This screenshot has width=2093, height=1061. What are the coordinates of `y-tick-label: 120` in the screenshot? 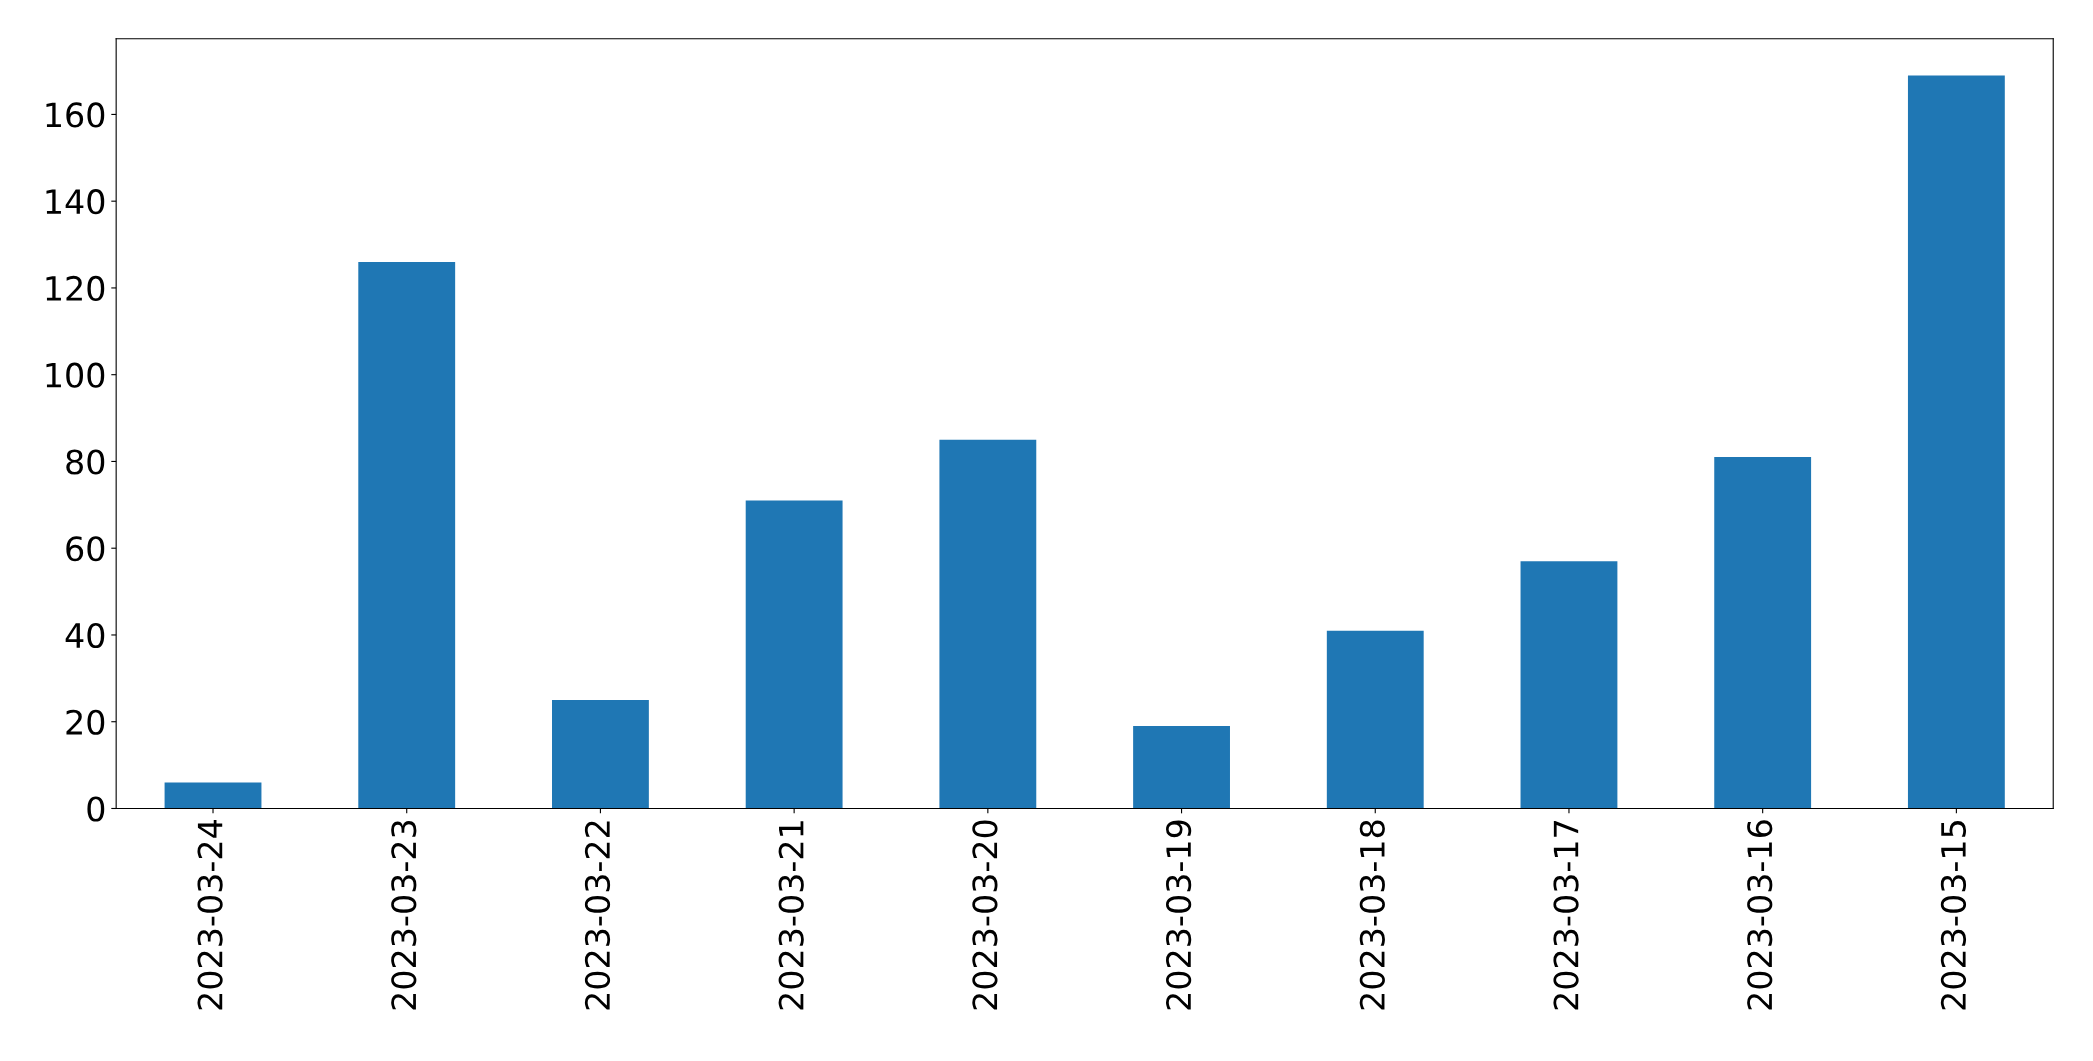 It's located at (75, 288).